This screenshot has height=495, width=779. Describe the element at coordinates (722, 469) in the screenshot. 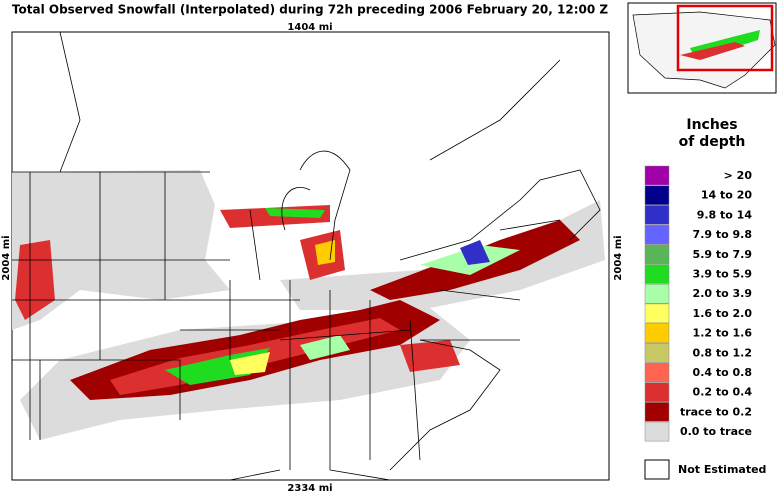

I see `legend-label: Not Estimated` at that location.